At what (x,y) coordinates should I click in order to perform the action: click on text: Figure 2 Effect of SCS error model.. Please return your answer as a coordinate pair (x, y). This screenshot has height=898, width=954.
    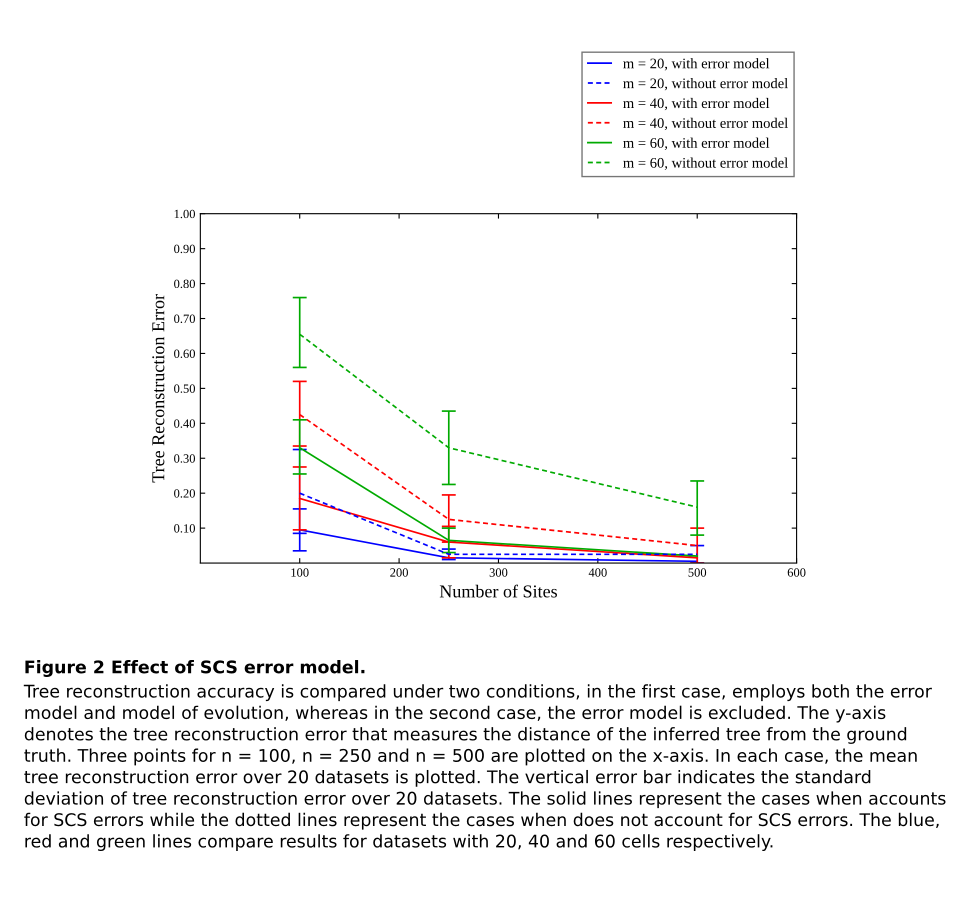
    Looking at the image, I should click on (194, 668).